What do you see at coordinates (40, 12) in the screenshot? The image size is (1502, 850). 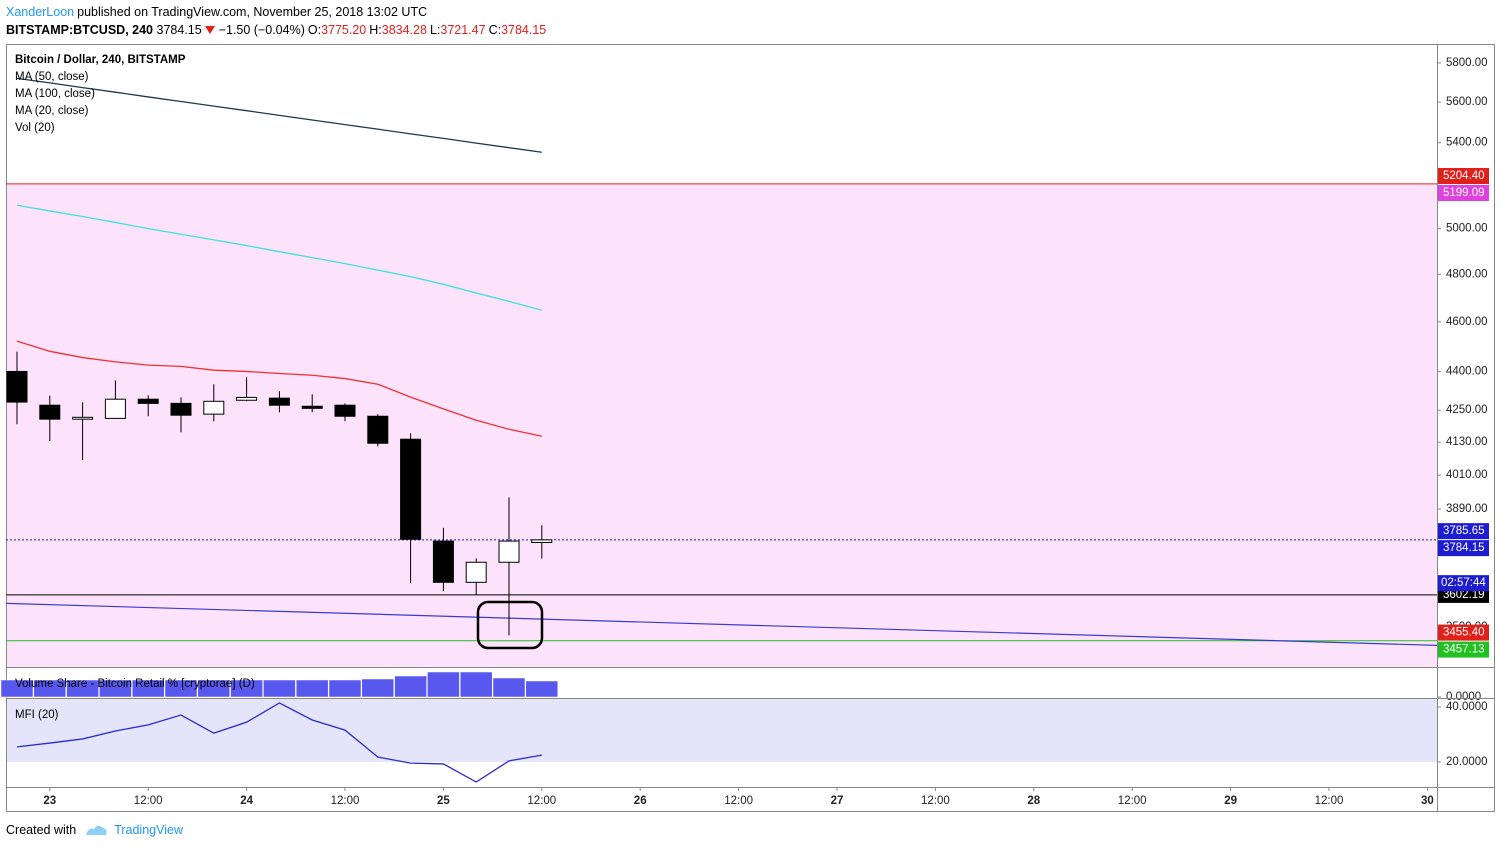 I see `author: XanderLoon` at bounding box center [40, 12].